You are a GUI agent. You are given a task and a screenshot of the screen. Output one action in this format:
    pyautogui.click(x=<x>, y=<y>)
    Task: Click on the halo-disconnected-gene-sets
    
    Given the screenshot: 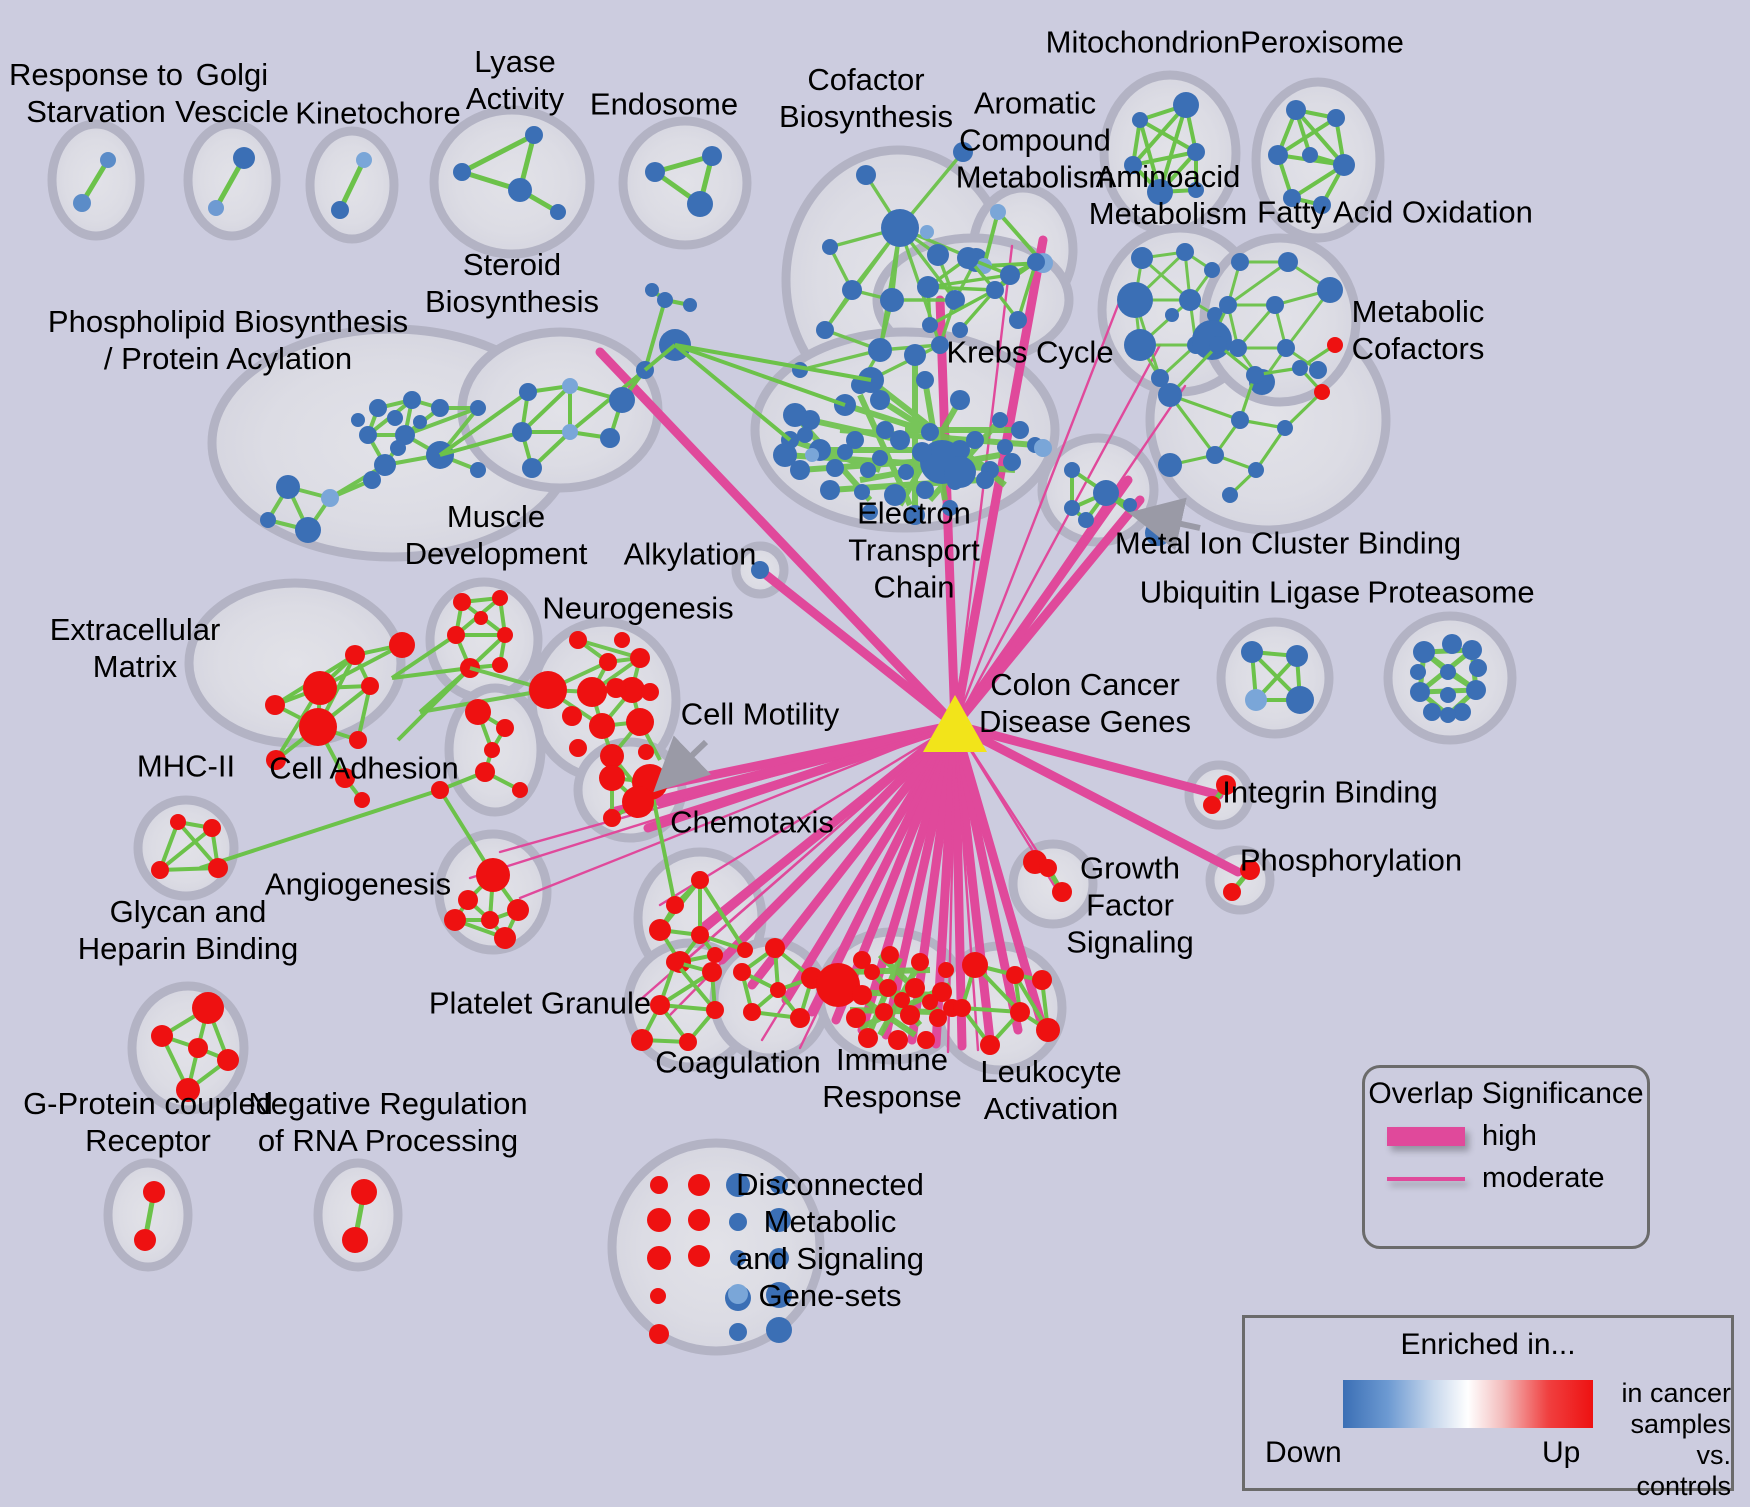 What is the action you would take?
    pyautogui.click(x=716, y=1247)
    